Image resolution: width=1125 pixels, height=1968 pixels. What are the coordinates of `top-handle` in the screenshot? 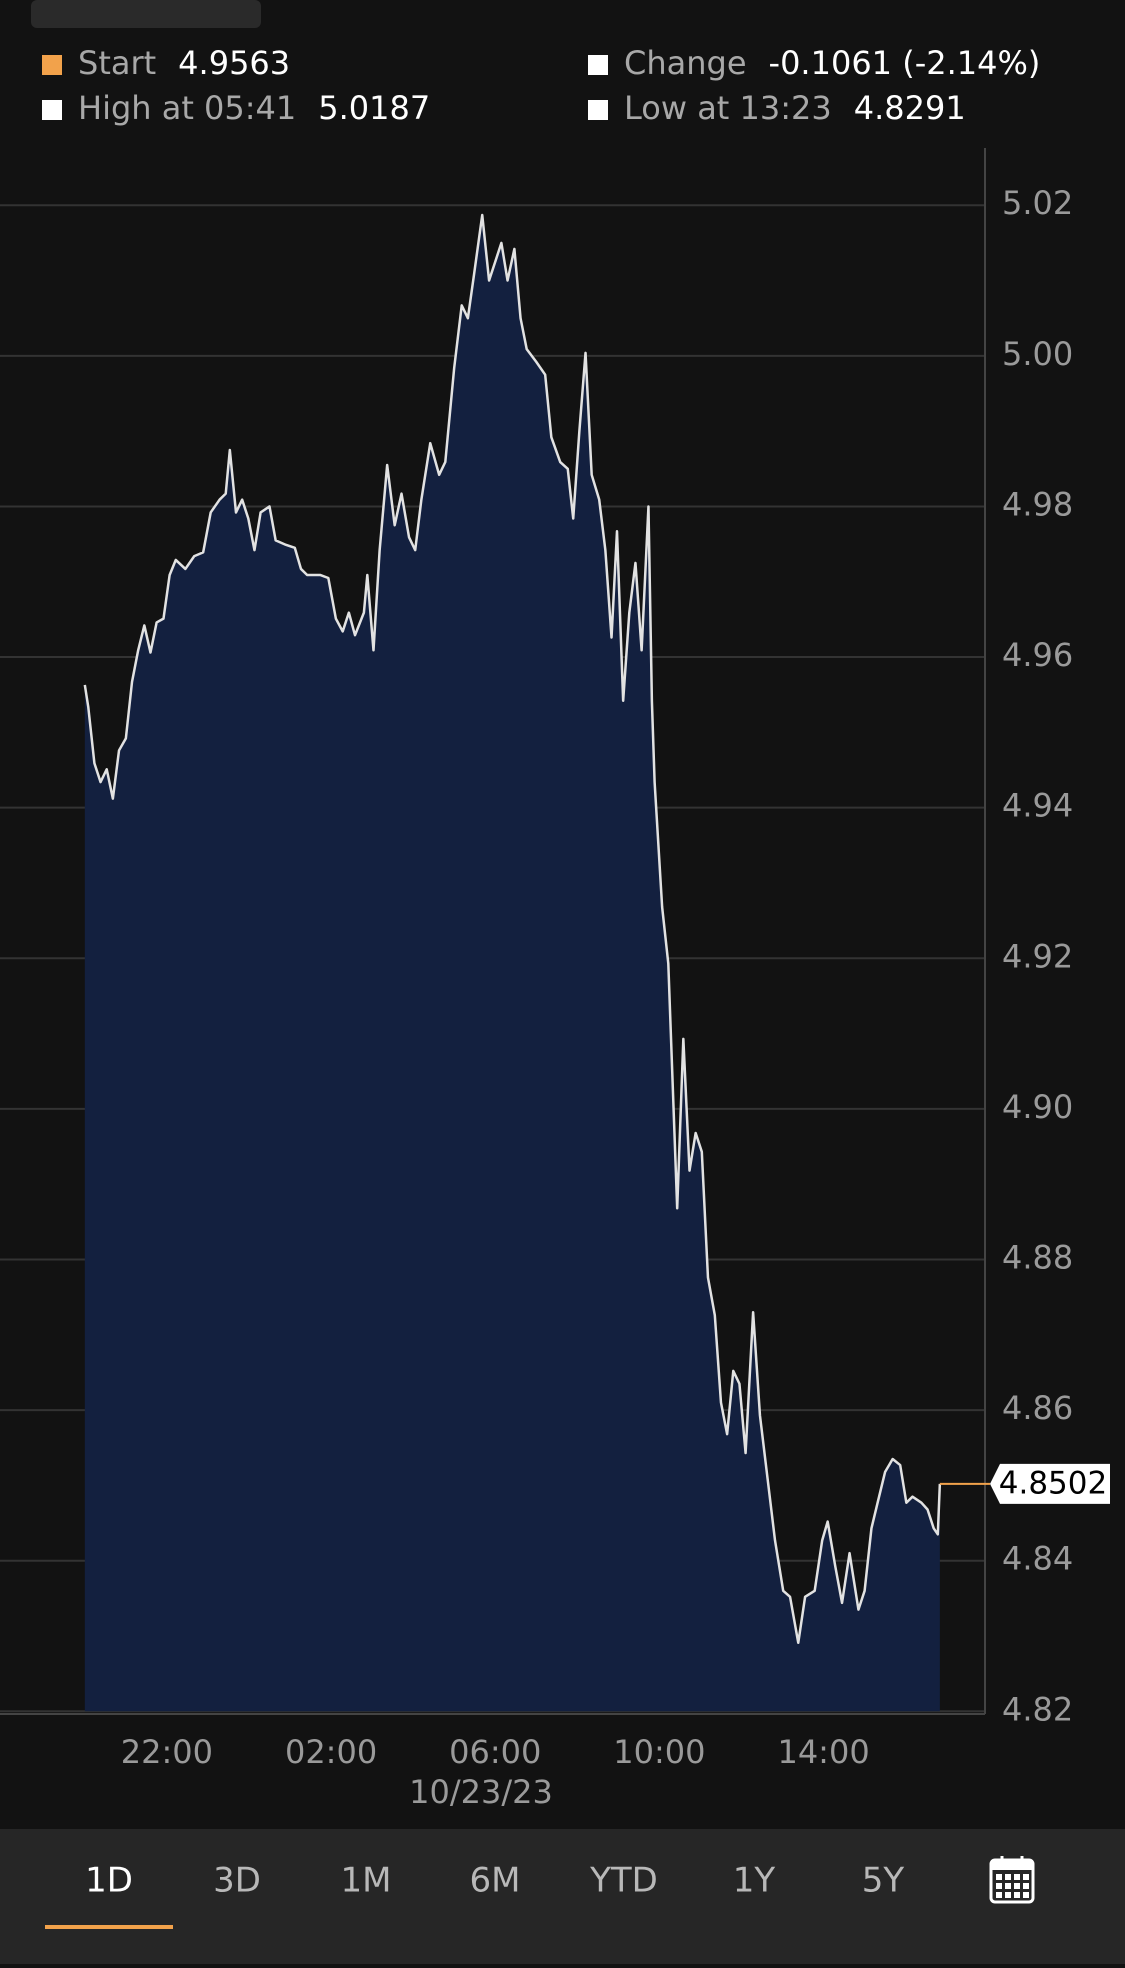 It's located at (146, 14).